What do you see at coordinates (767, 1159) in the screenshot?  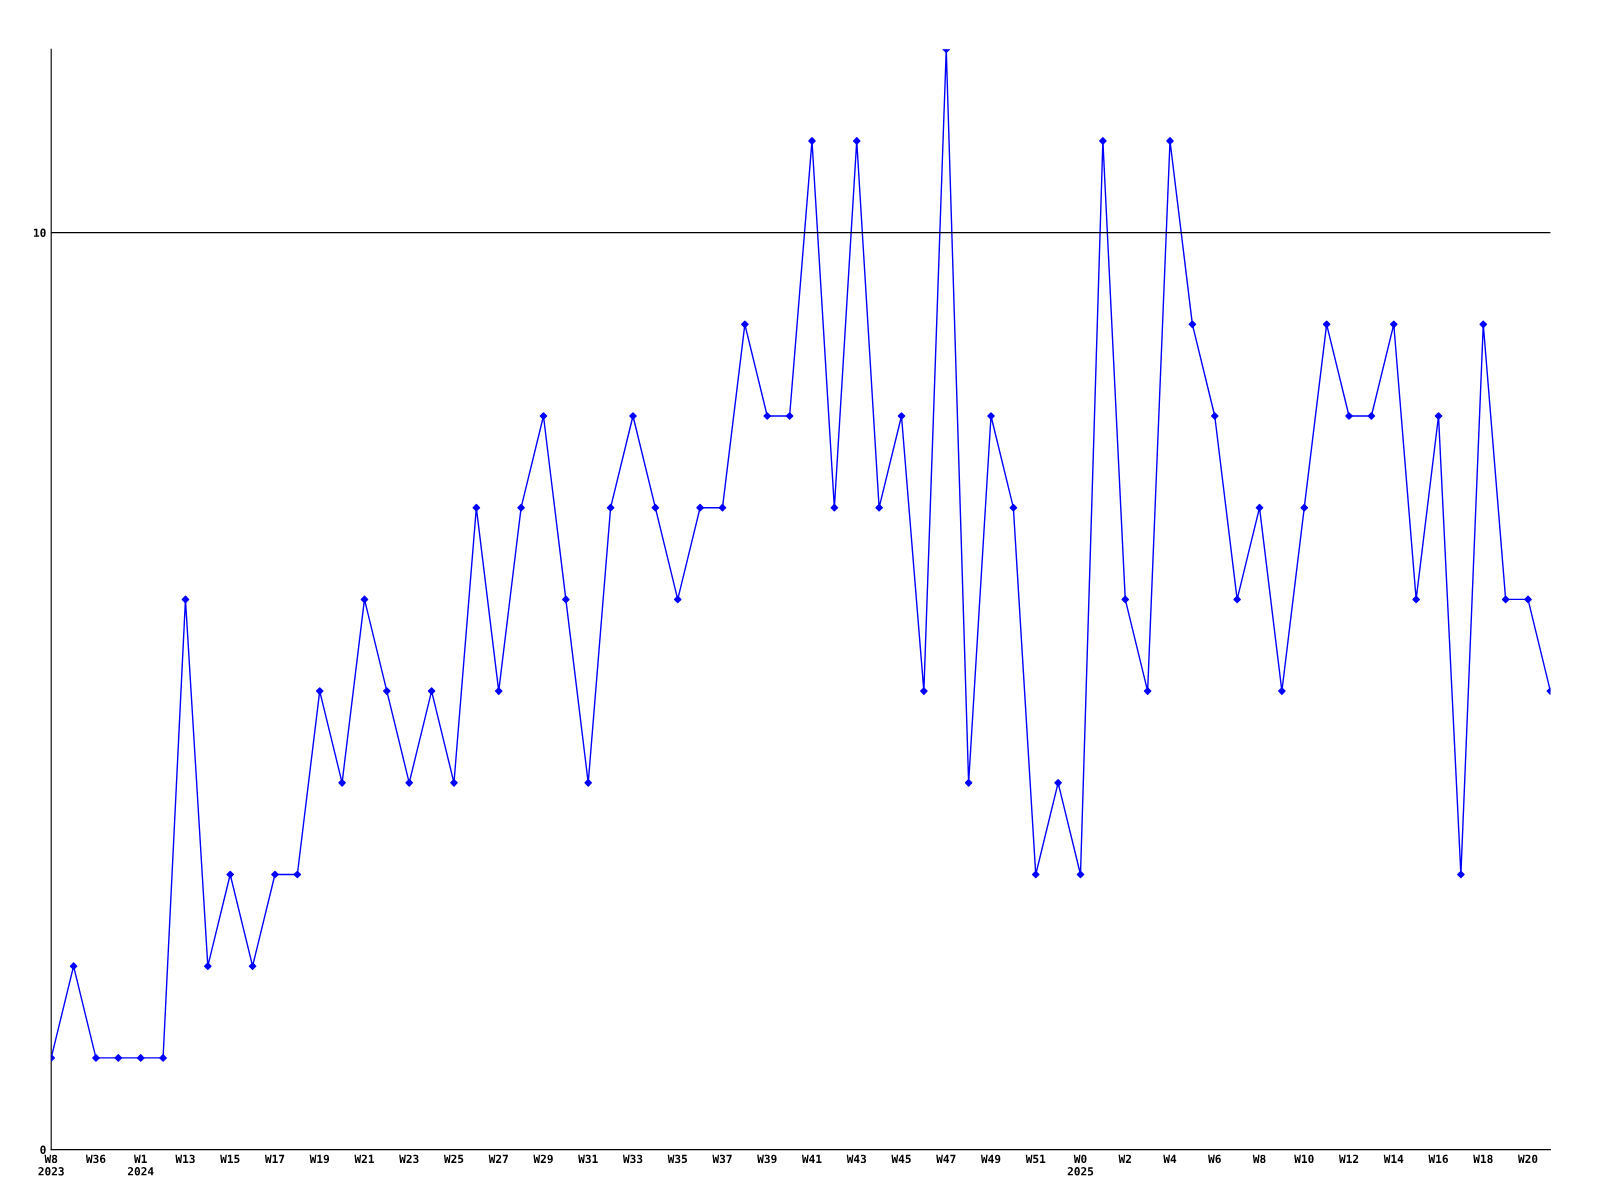 I see `x-tick-label: W39` at bounding box center [767, 1159].